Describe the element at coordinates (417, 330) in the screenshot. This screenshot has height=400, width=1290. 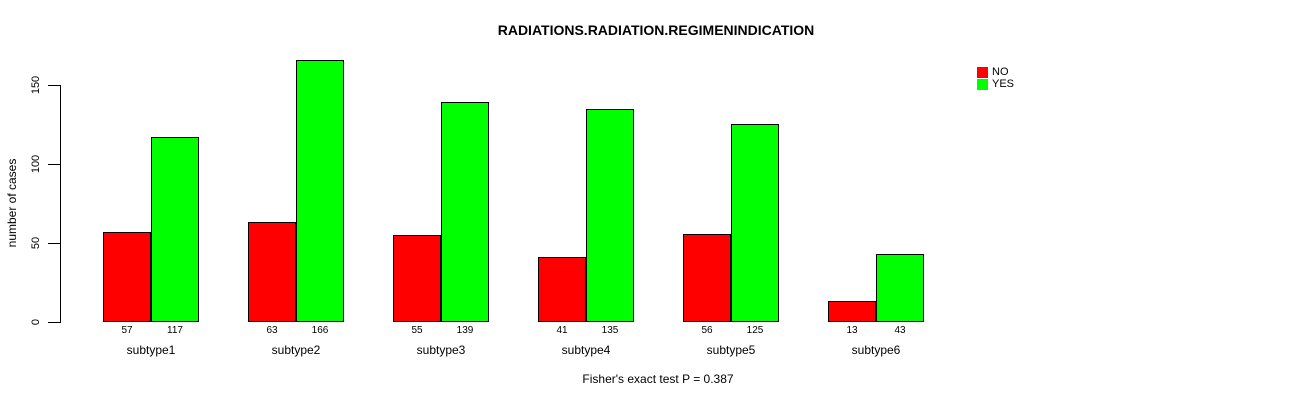
I see `bar-value-label: 55` at that location.